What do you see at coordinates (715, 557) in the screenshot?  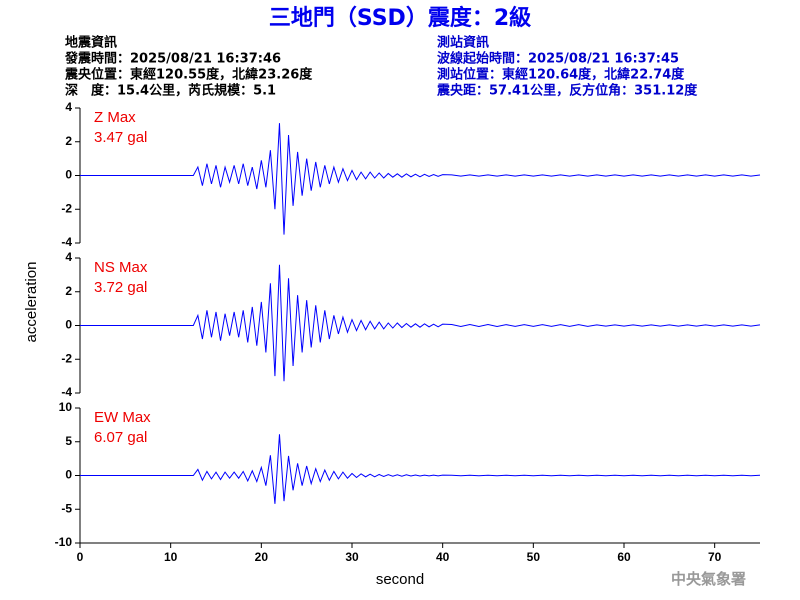 I see `x-tick-label: 70` at bounding box center [715, 557].